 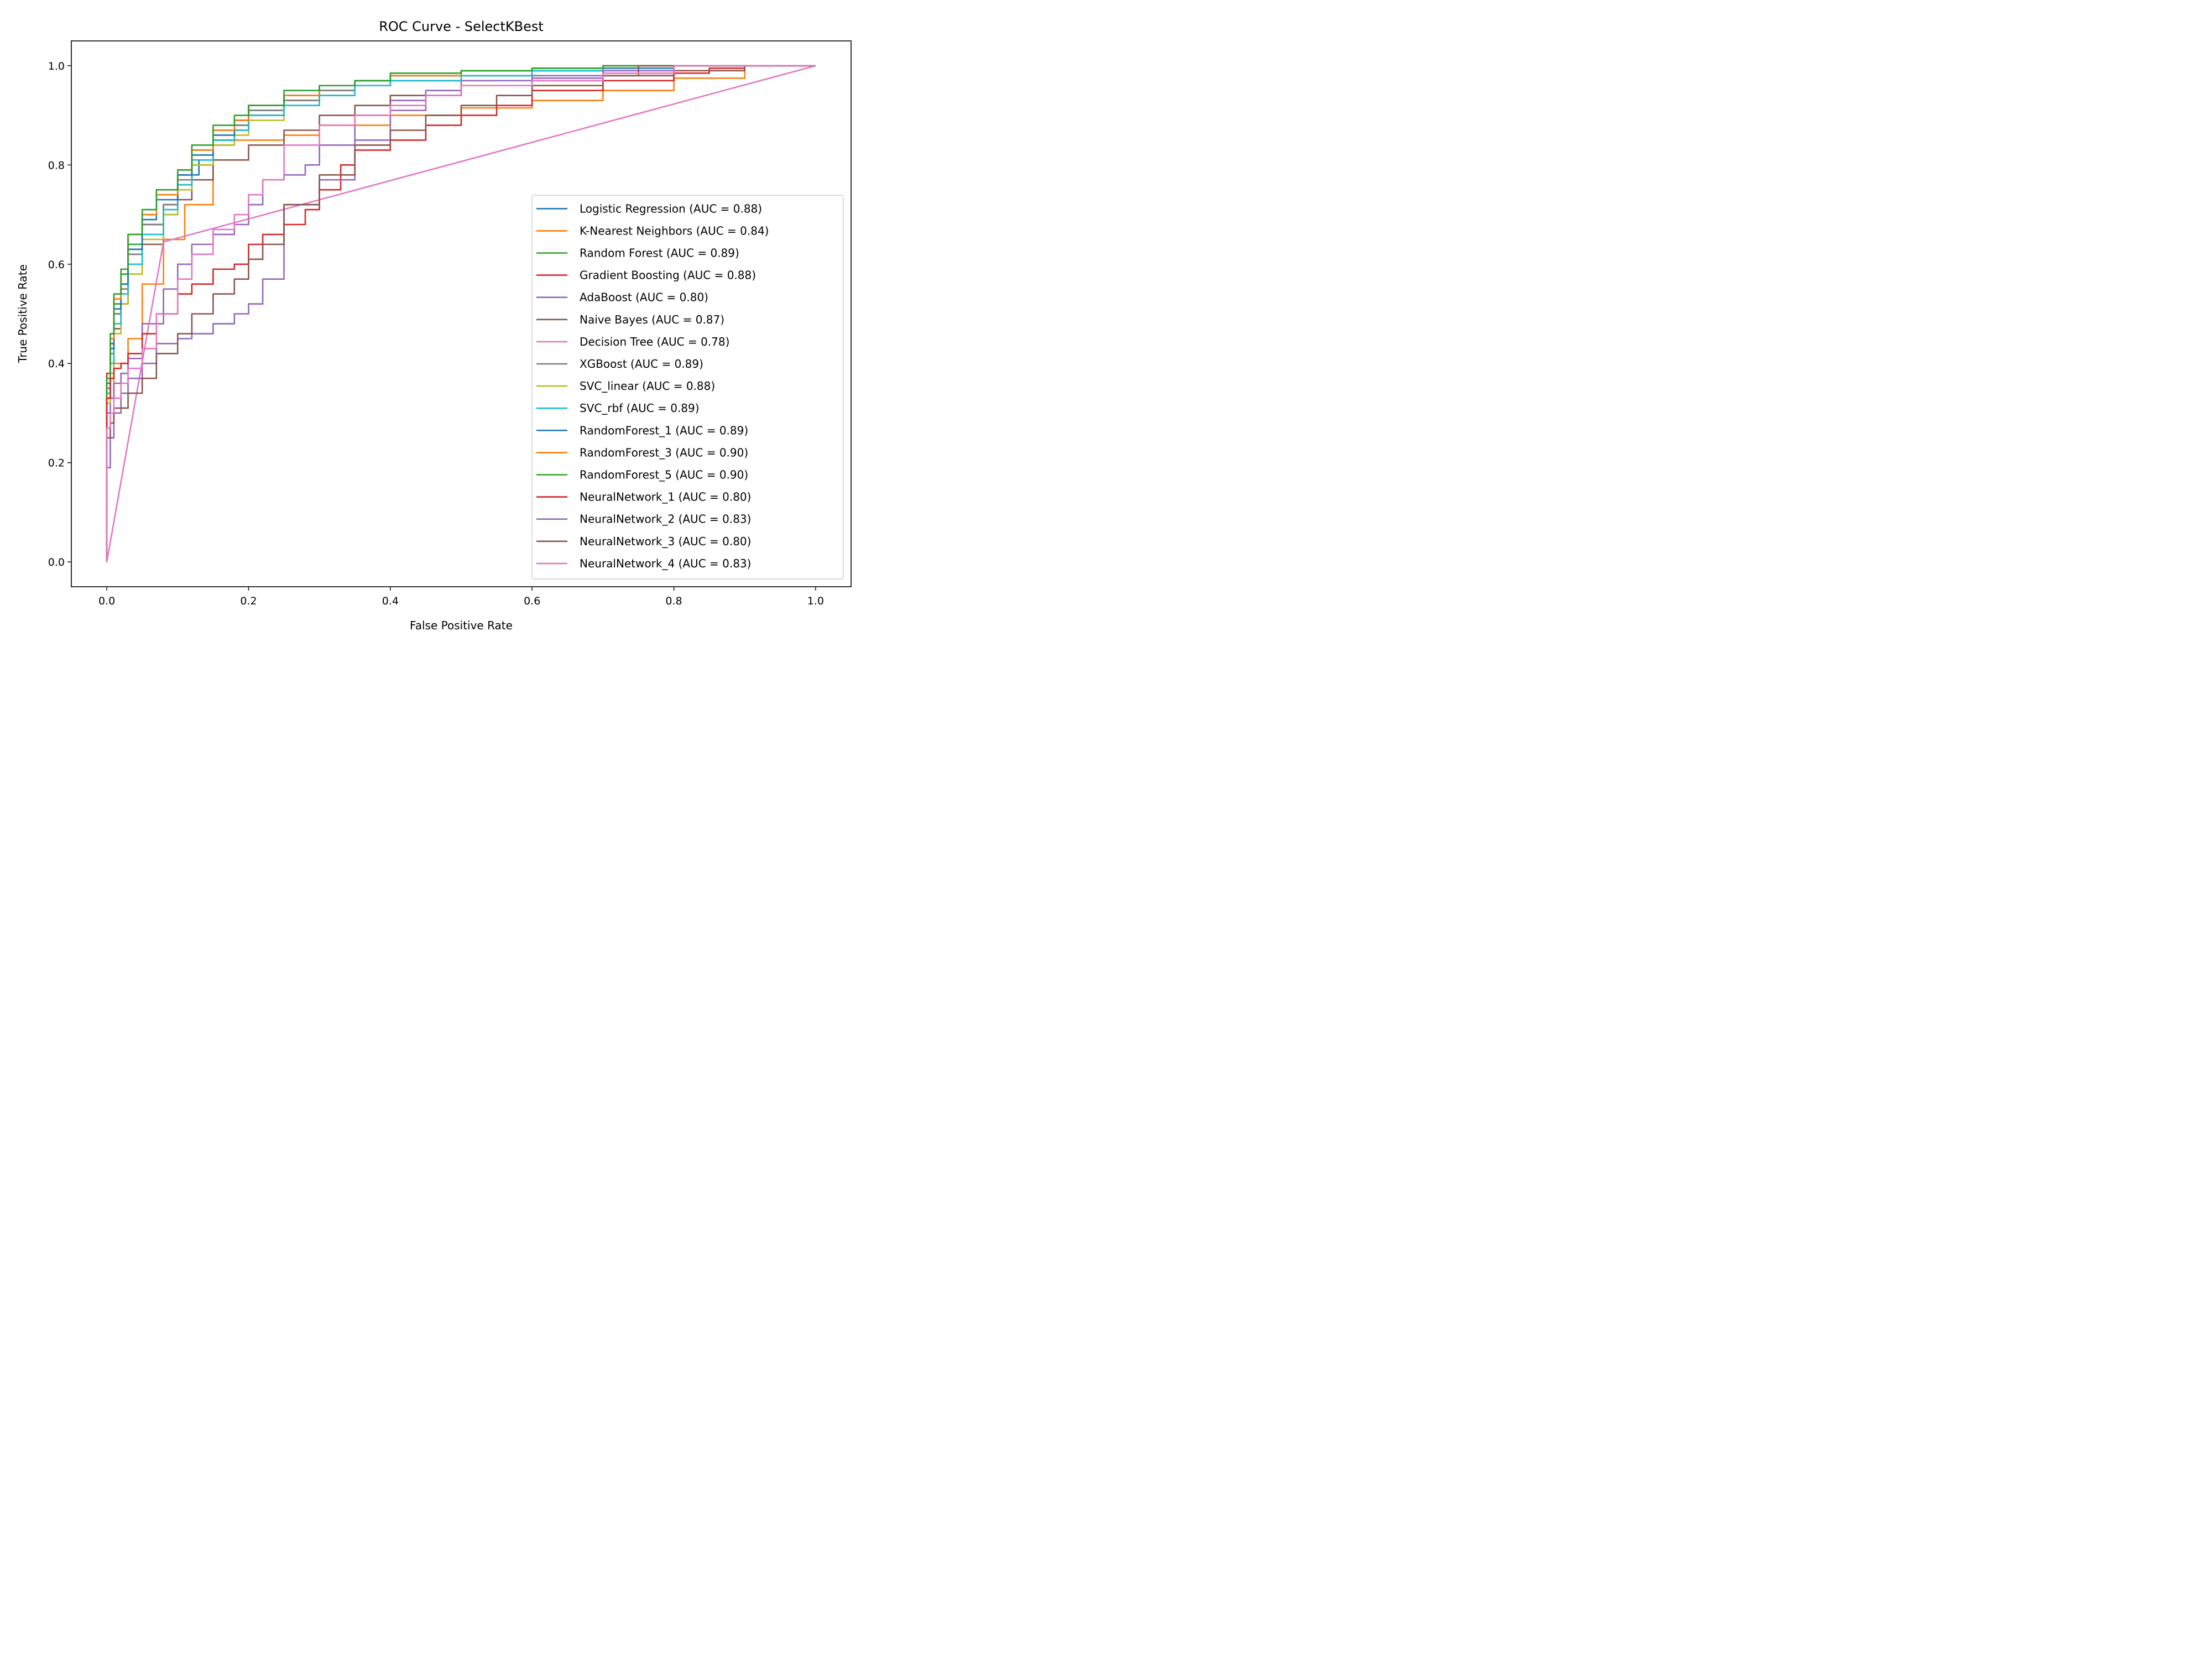 I want to click on x-tick-label: 0.6, so click(x=532, y=601).